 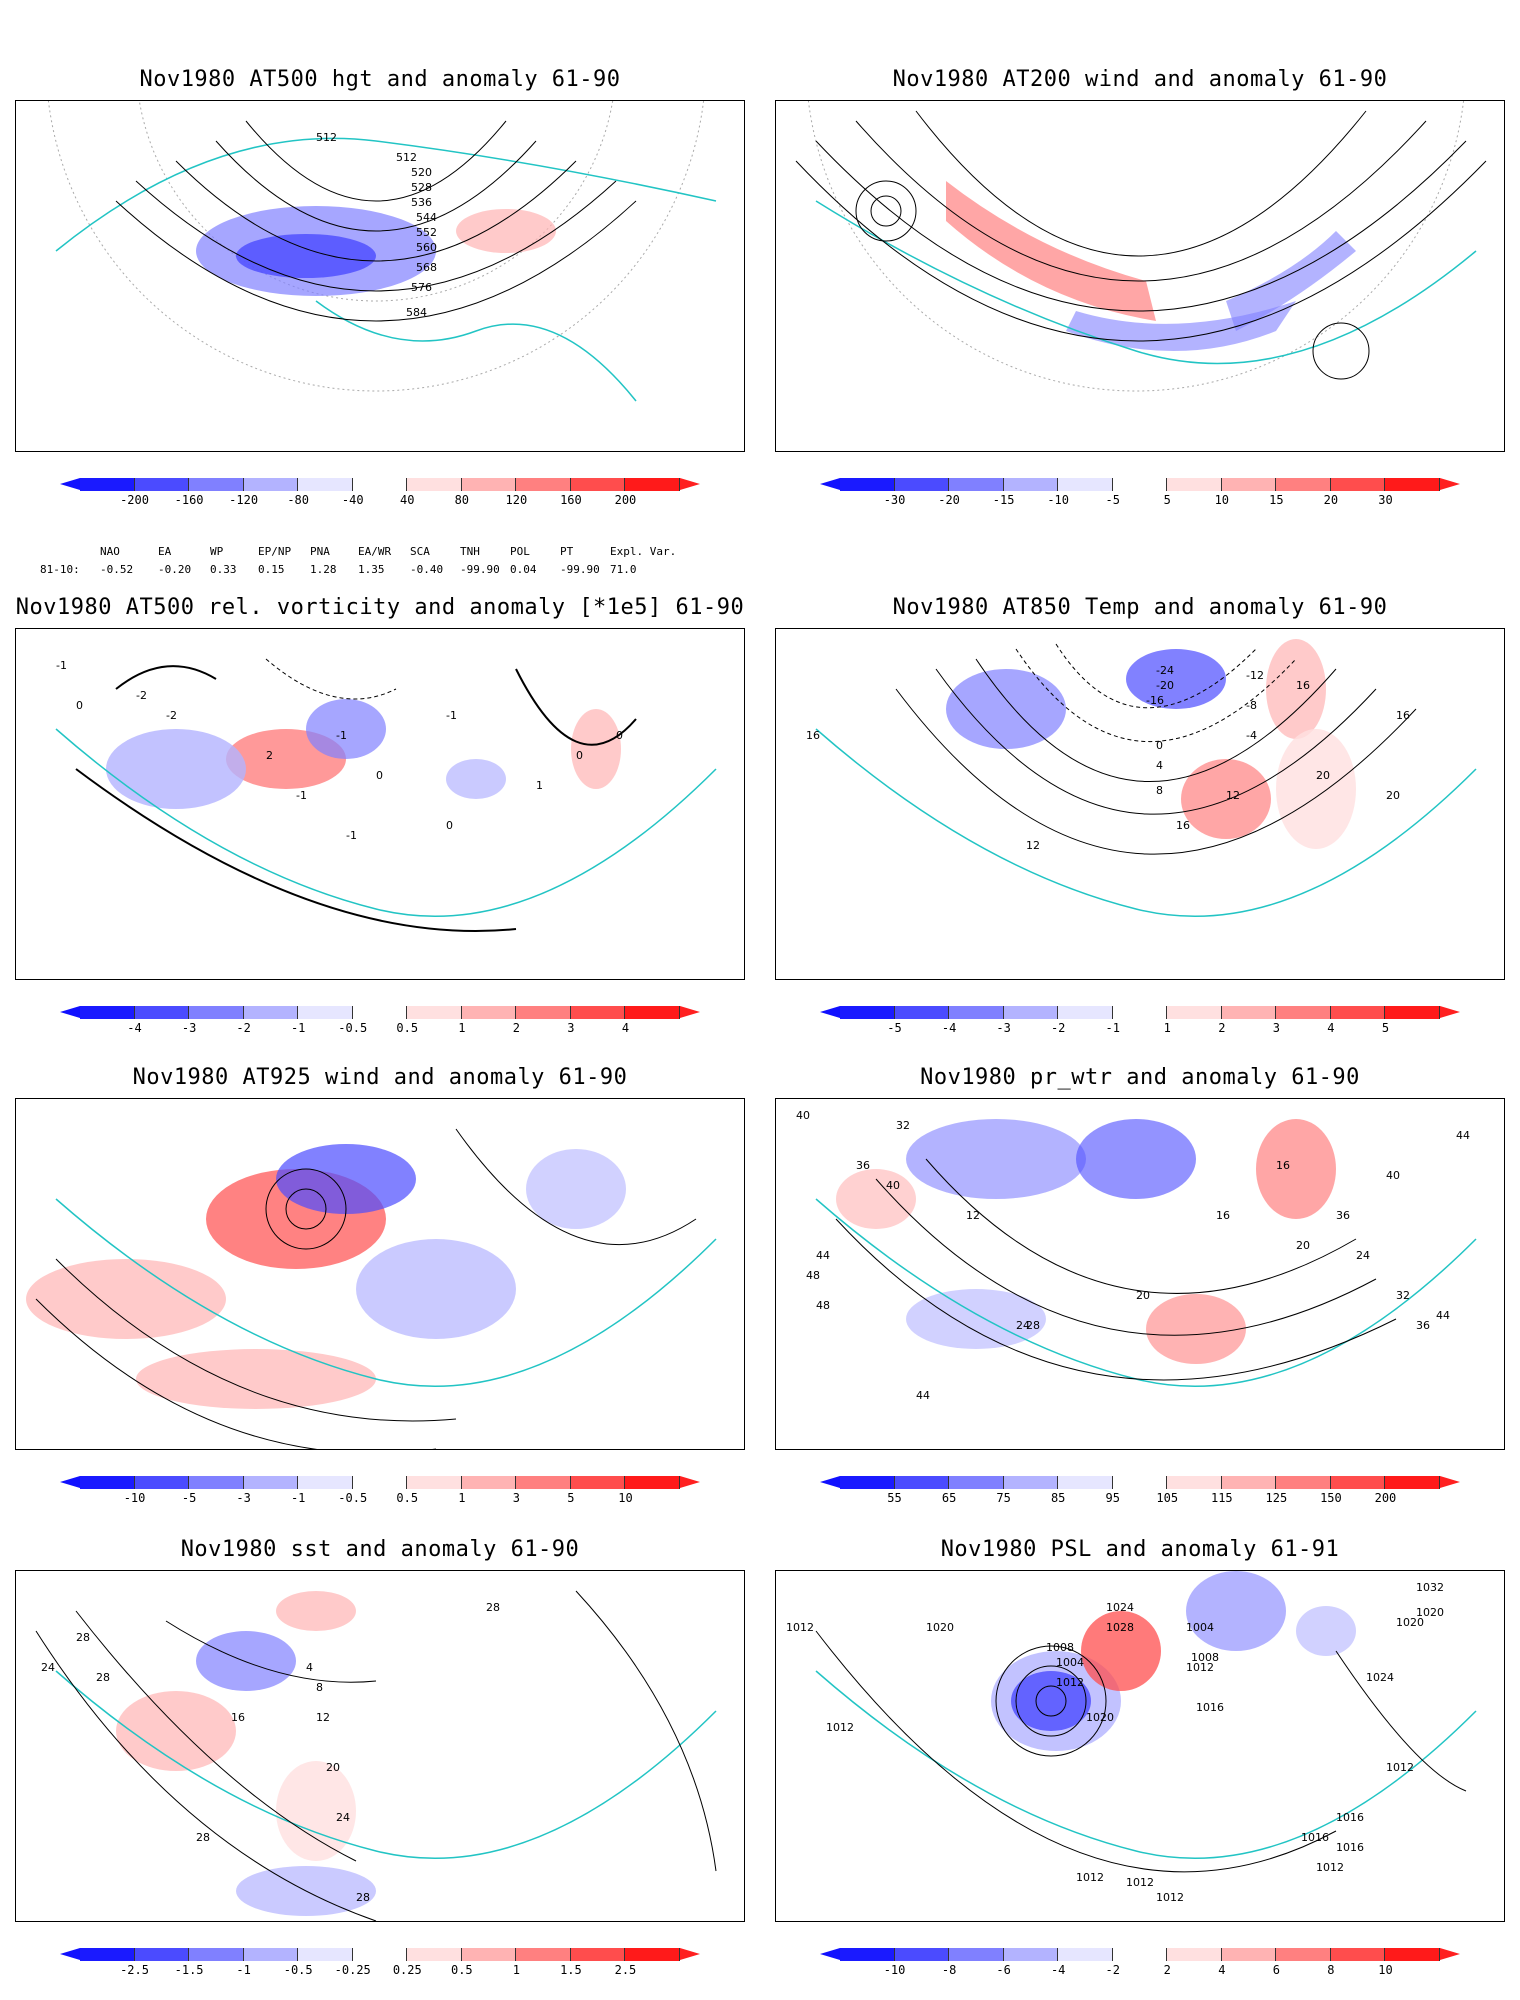 I want to click on colorbar-segments, so click(x=380, y=1482).